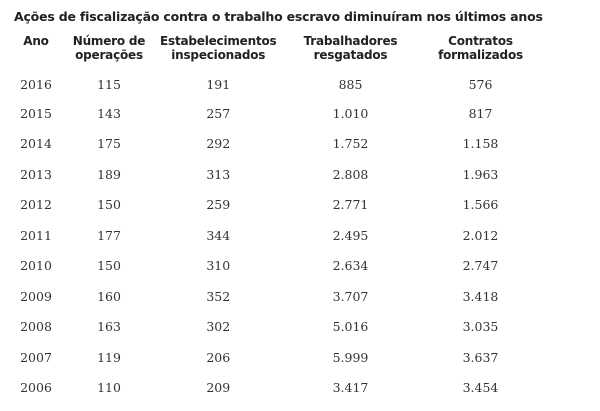 The width and height of the screenshot is (600, 411). Describe the element at coordinates (481, 84) in the screenshot. I see `cell-contratos: 576` at that location.